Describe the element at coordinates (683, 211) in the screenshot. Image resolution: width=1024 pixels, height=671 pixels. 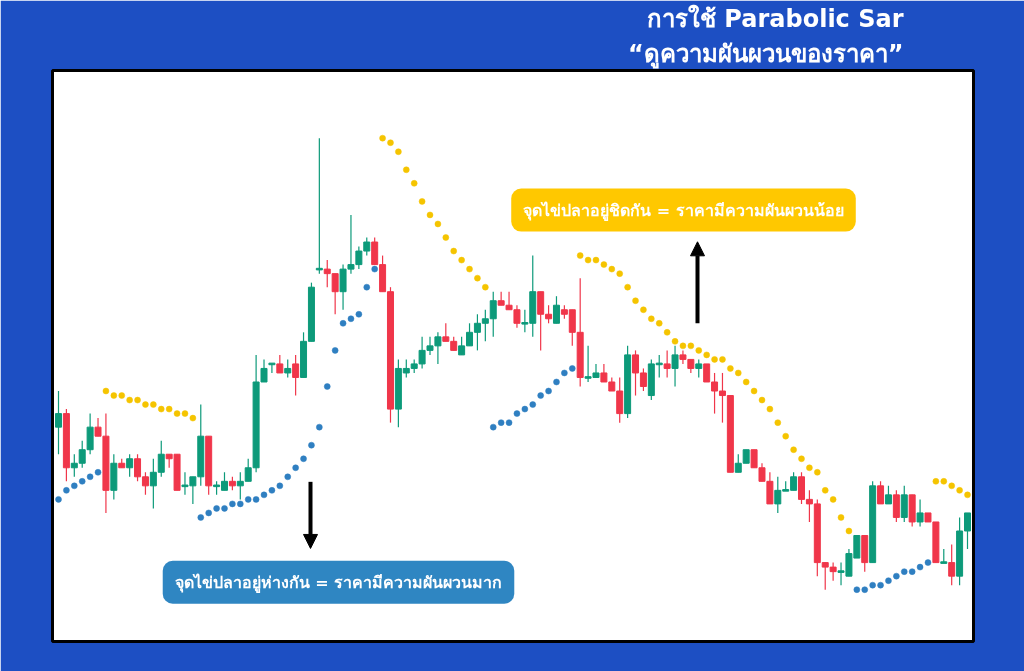
I see `annotation: จุดไข่ปลาอยู่ชิดกัน = ราคามีความผันผวนน้อย` at that location.